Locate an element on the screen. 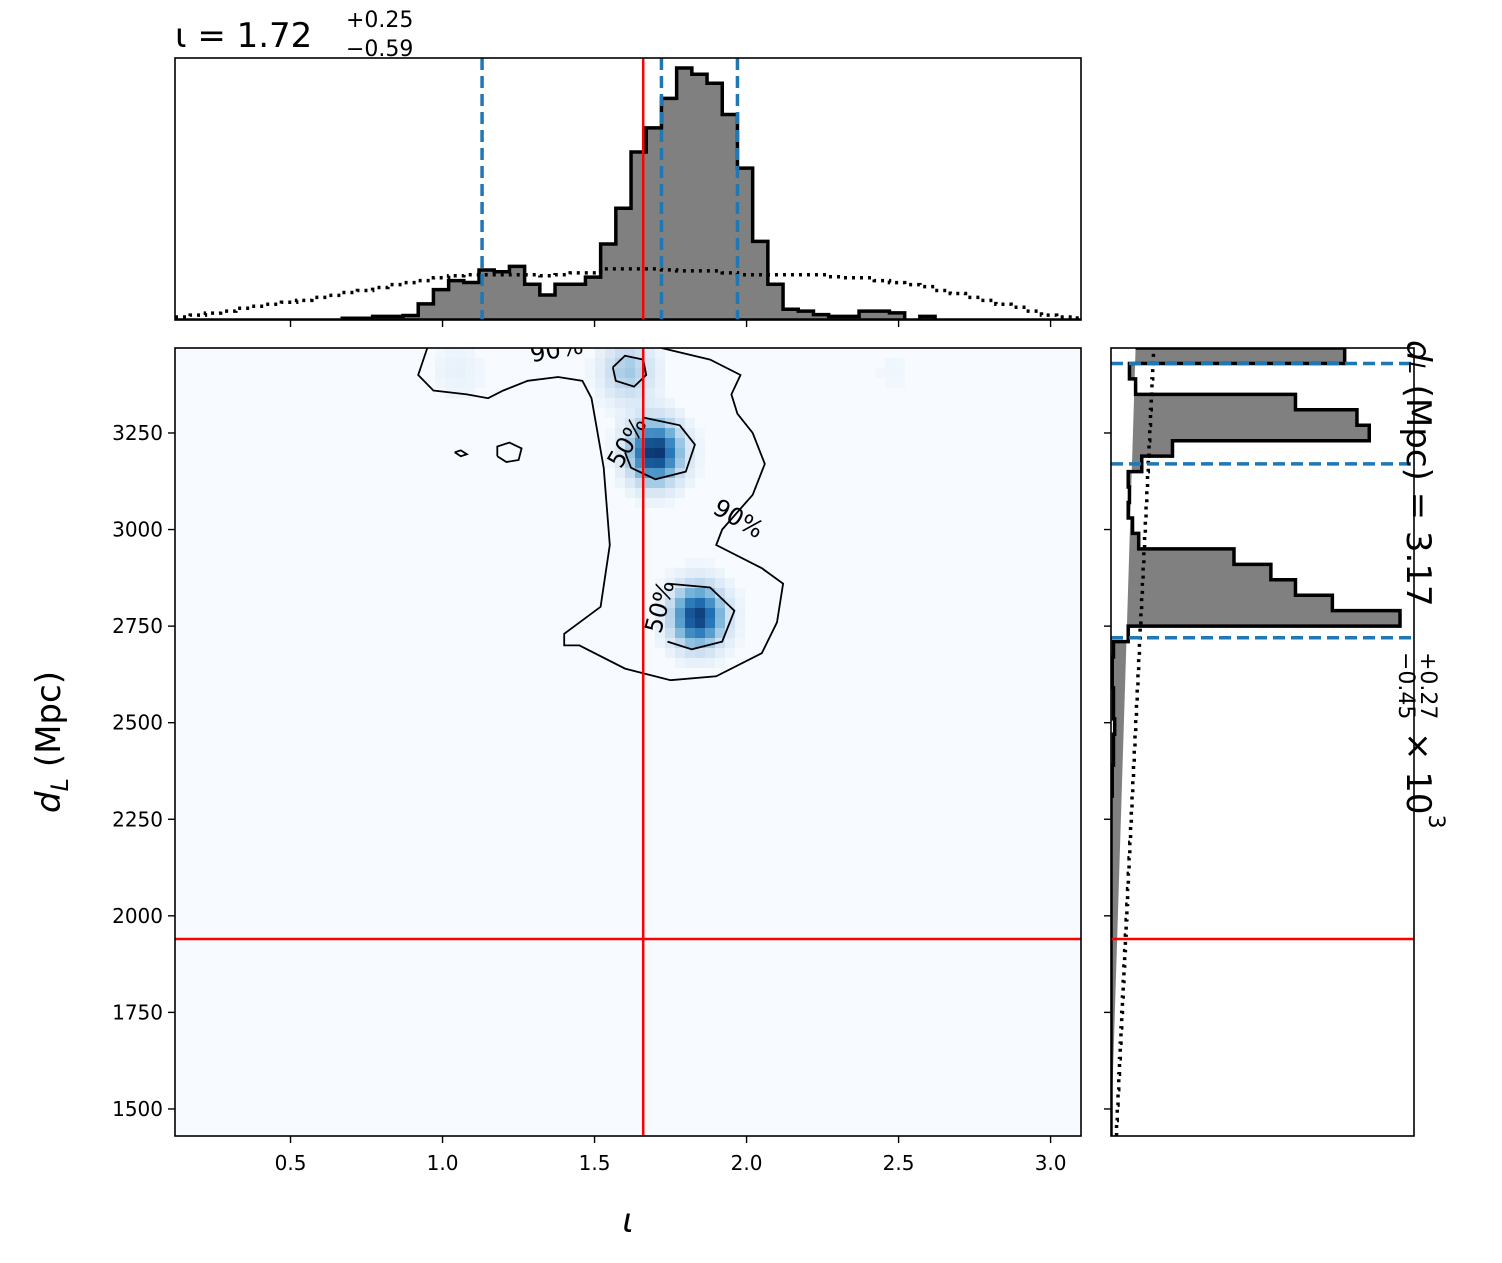 This screenshot has width=1502, height=1263. y-axis-label-rest: (Mpc) is located at coordinates (49, 724).